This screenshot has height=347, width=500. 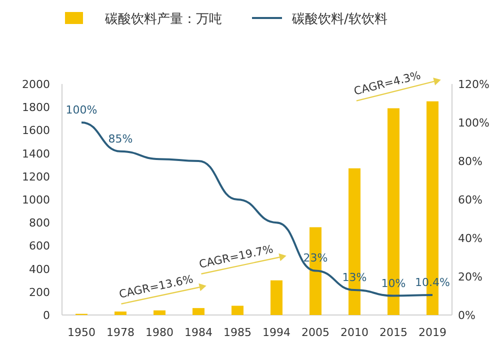 What do you see at coordinates (39, 292) in the screenshot?
I see `y-tick-label: 200` at bounding box center [39, 292].